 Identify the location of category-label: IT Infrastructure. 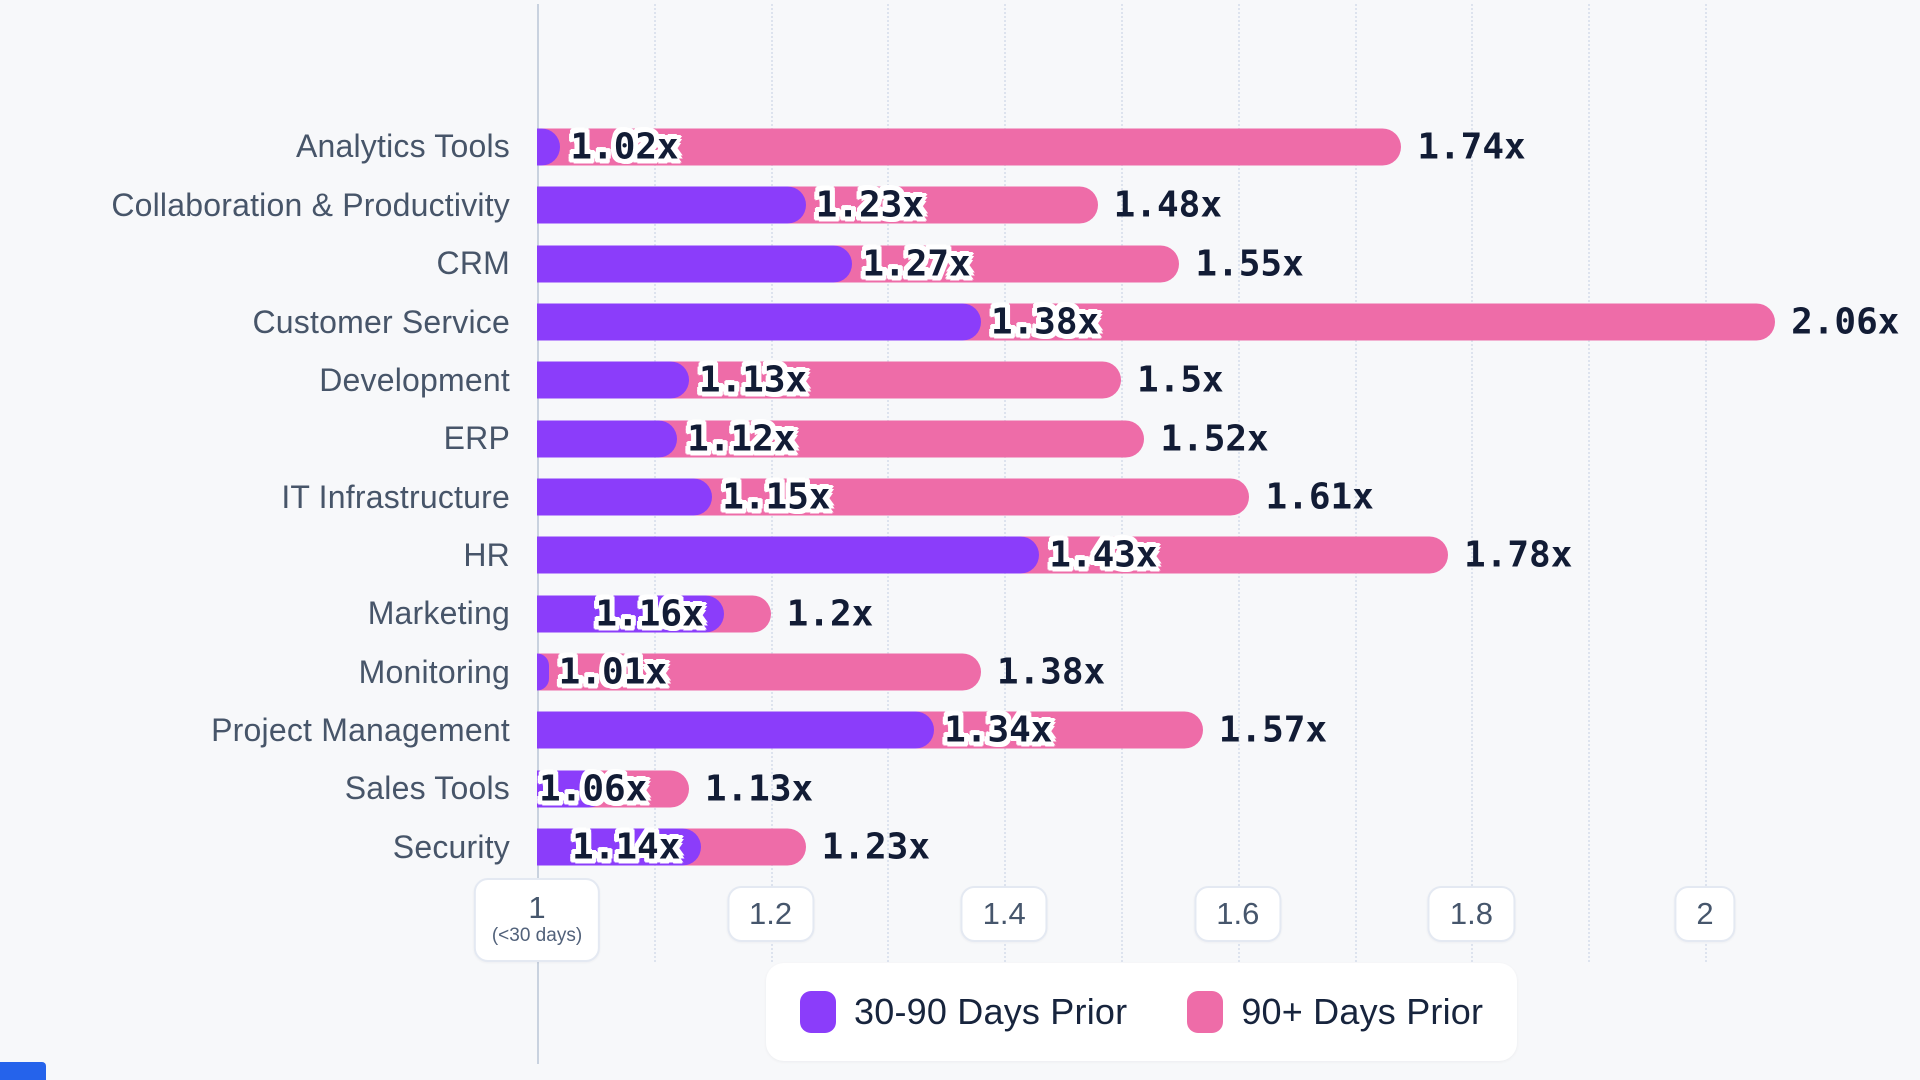
(395, 496).